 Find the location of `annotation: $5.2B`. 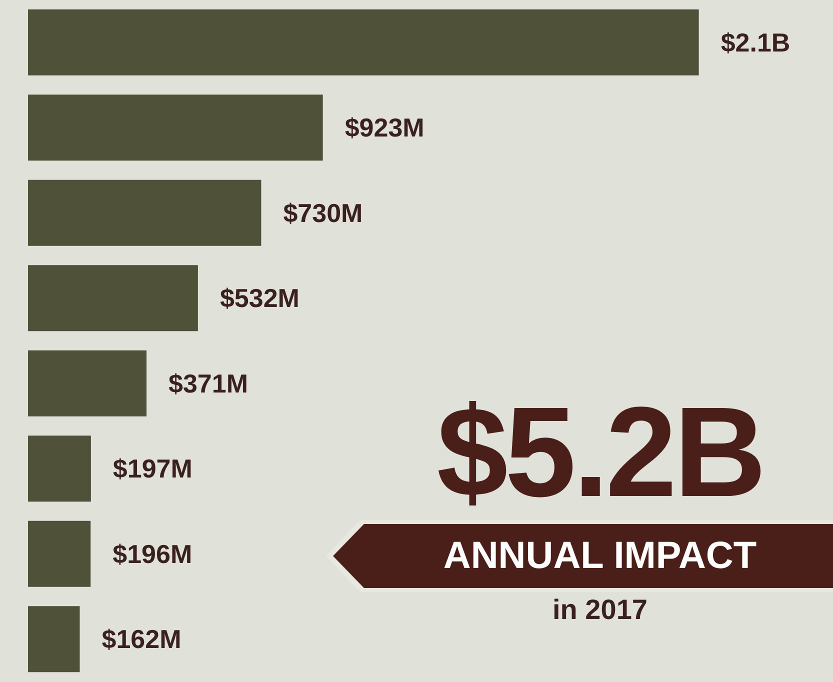

annotation: $5.2B is located at coordinates (600, 452).